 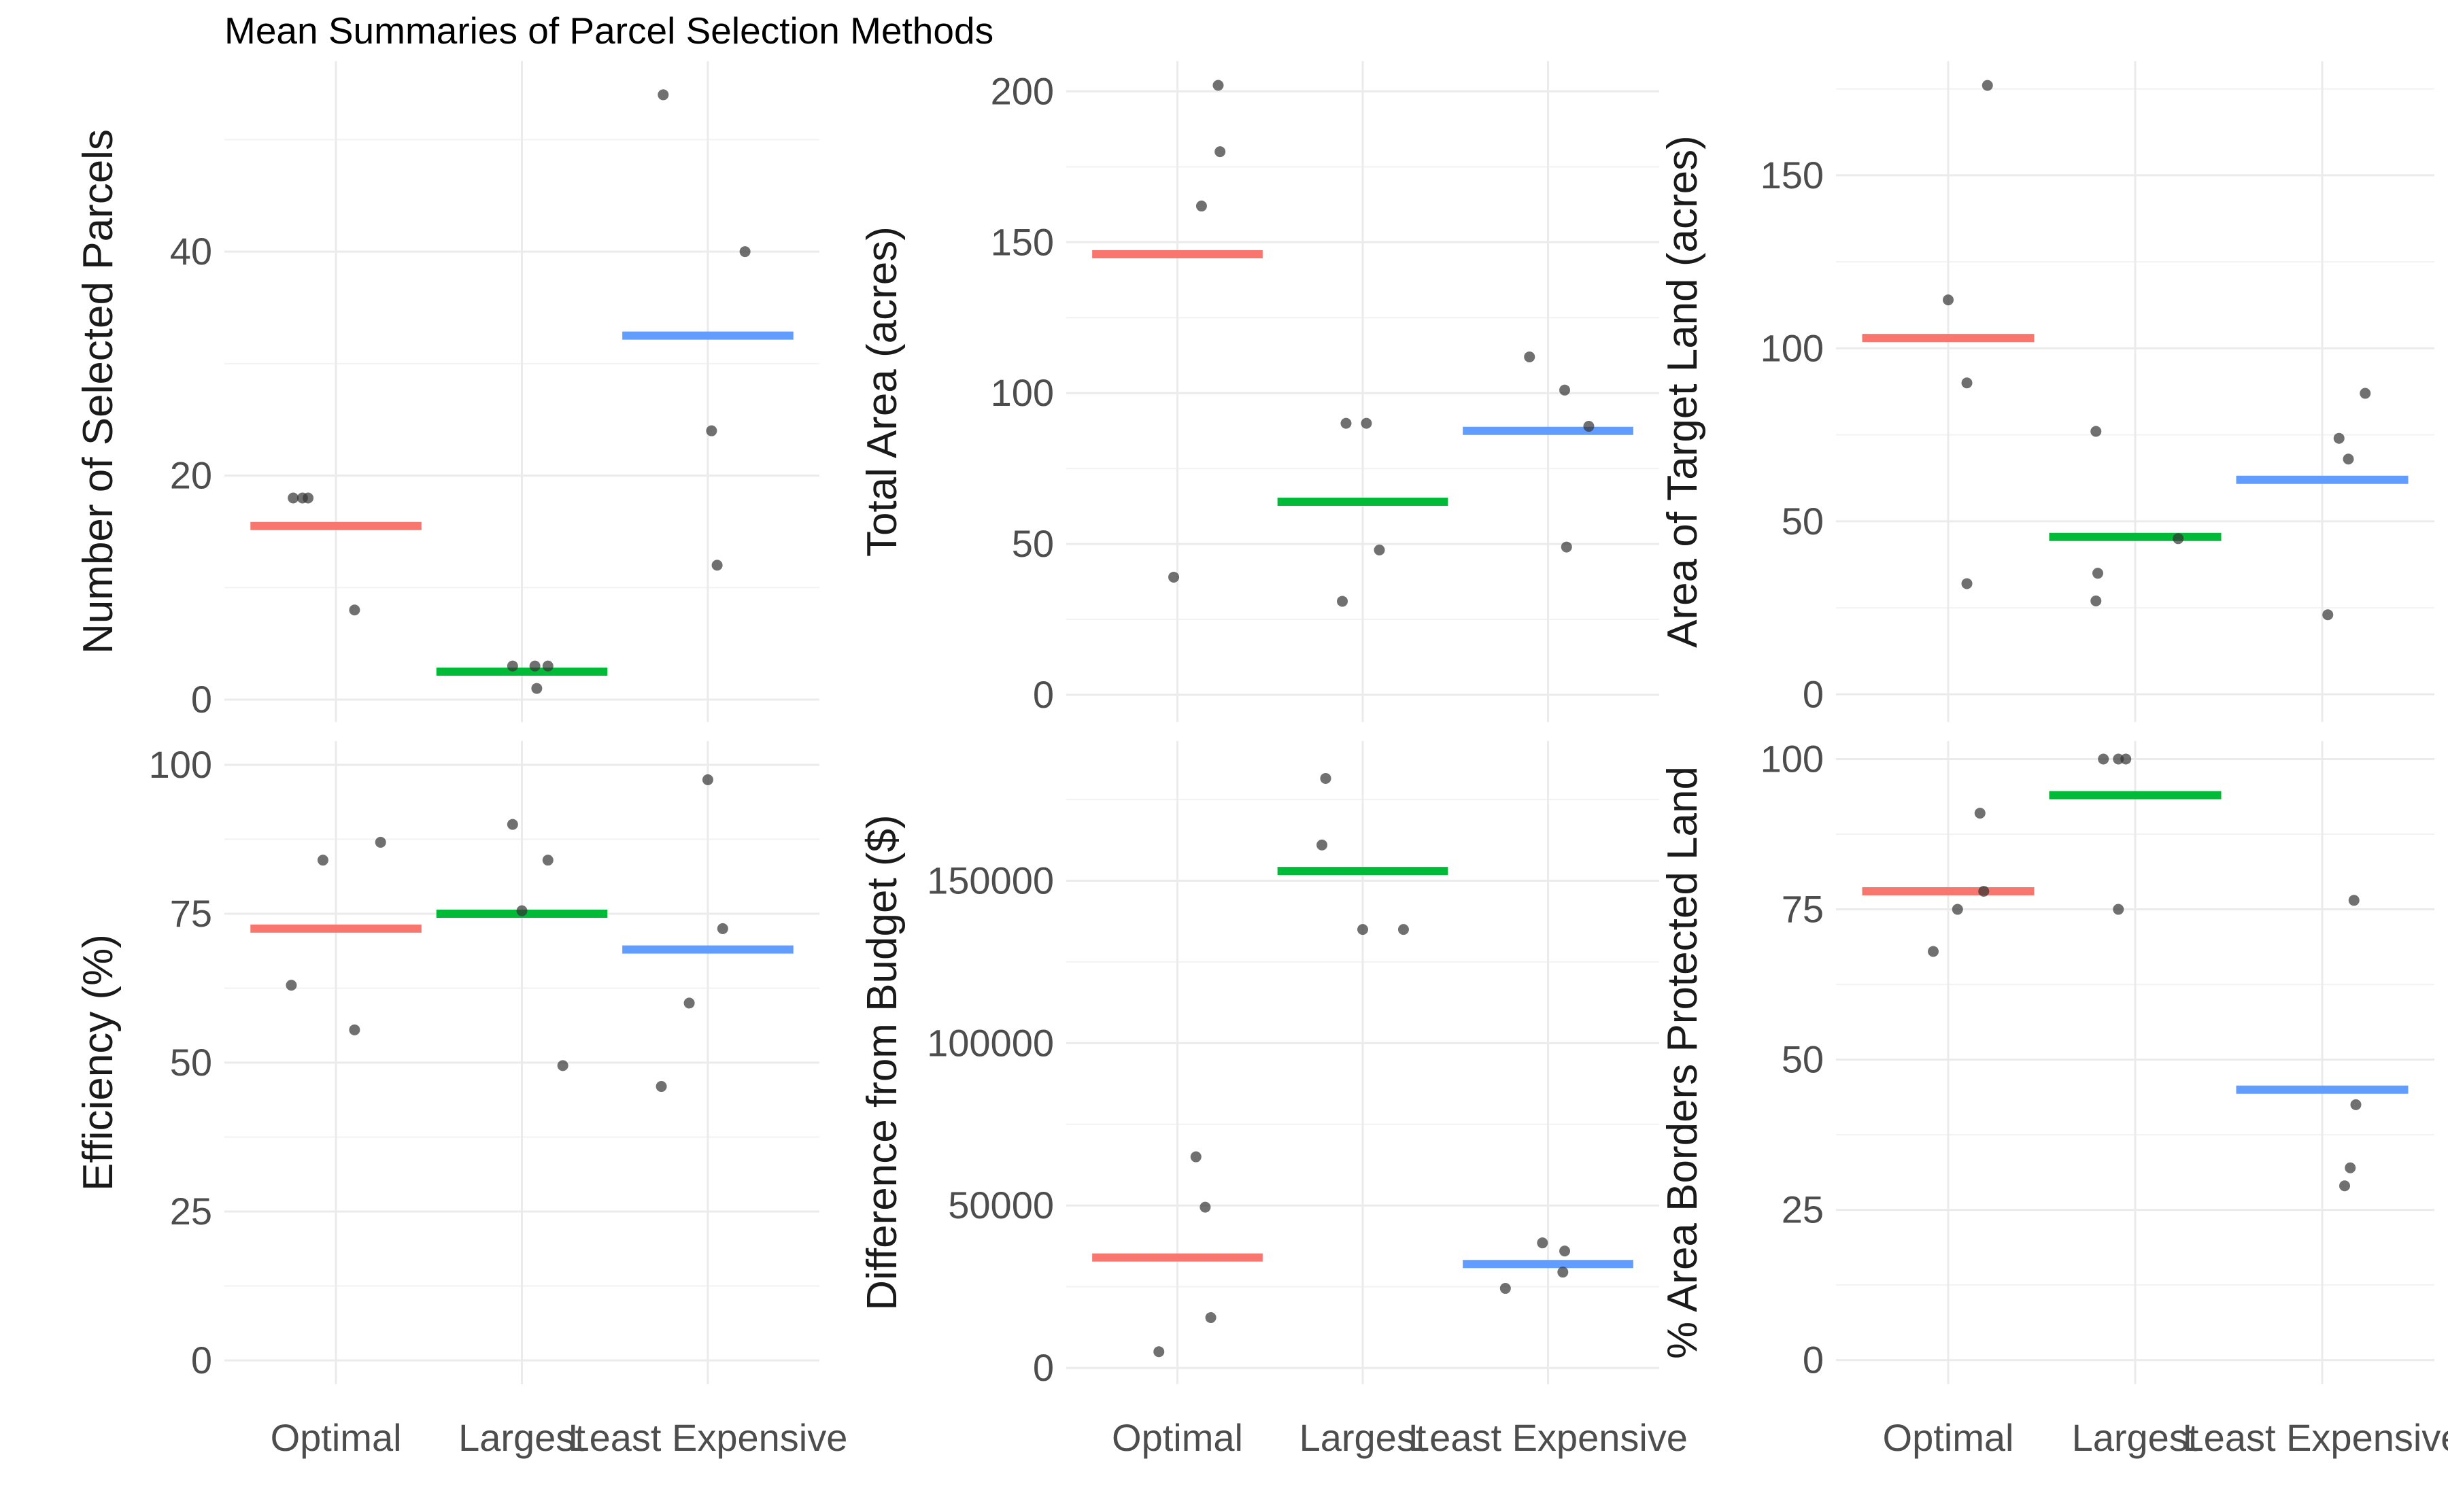 What do you see at coordinates (1001, 1205) in the screenshot?
I see `y-tick-label: 50000` at bounding box center [1001, 1205].